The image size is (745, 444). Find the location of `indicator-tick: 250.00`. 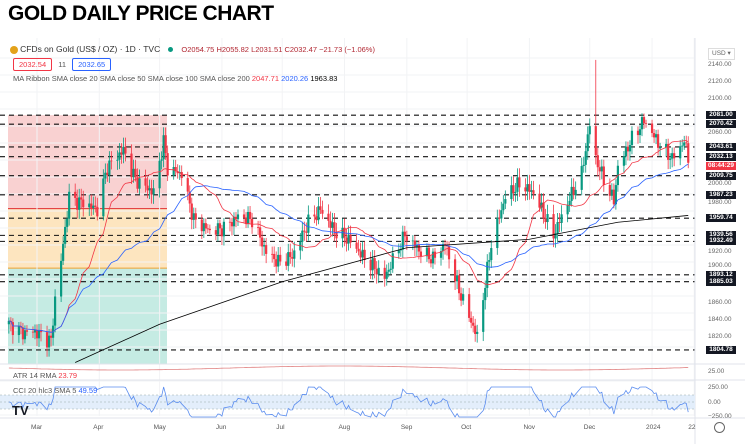

indicator-tick: 250.00 is located at coordinates (718, 387).